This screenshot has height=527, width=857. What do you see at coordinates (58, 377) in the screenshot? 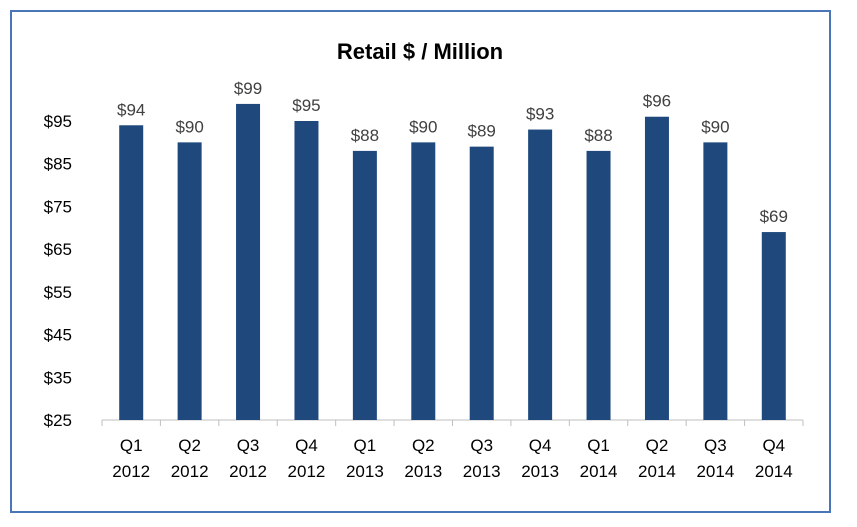
I see `y-tick-label: $35` at bounding box center [58, 377].